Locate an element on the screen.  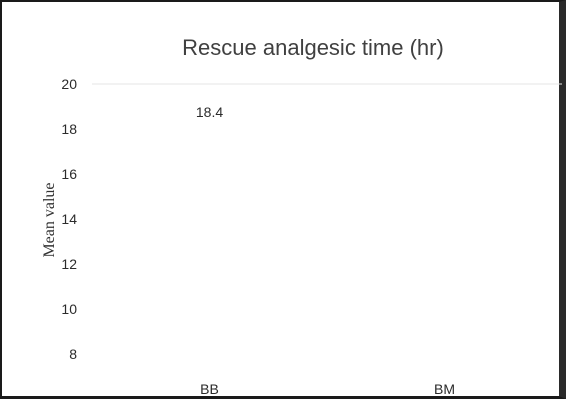
x-axis-ticks: BB BM is located at coordinates (327, 389).